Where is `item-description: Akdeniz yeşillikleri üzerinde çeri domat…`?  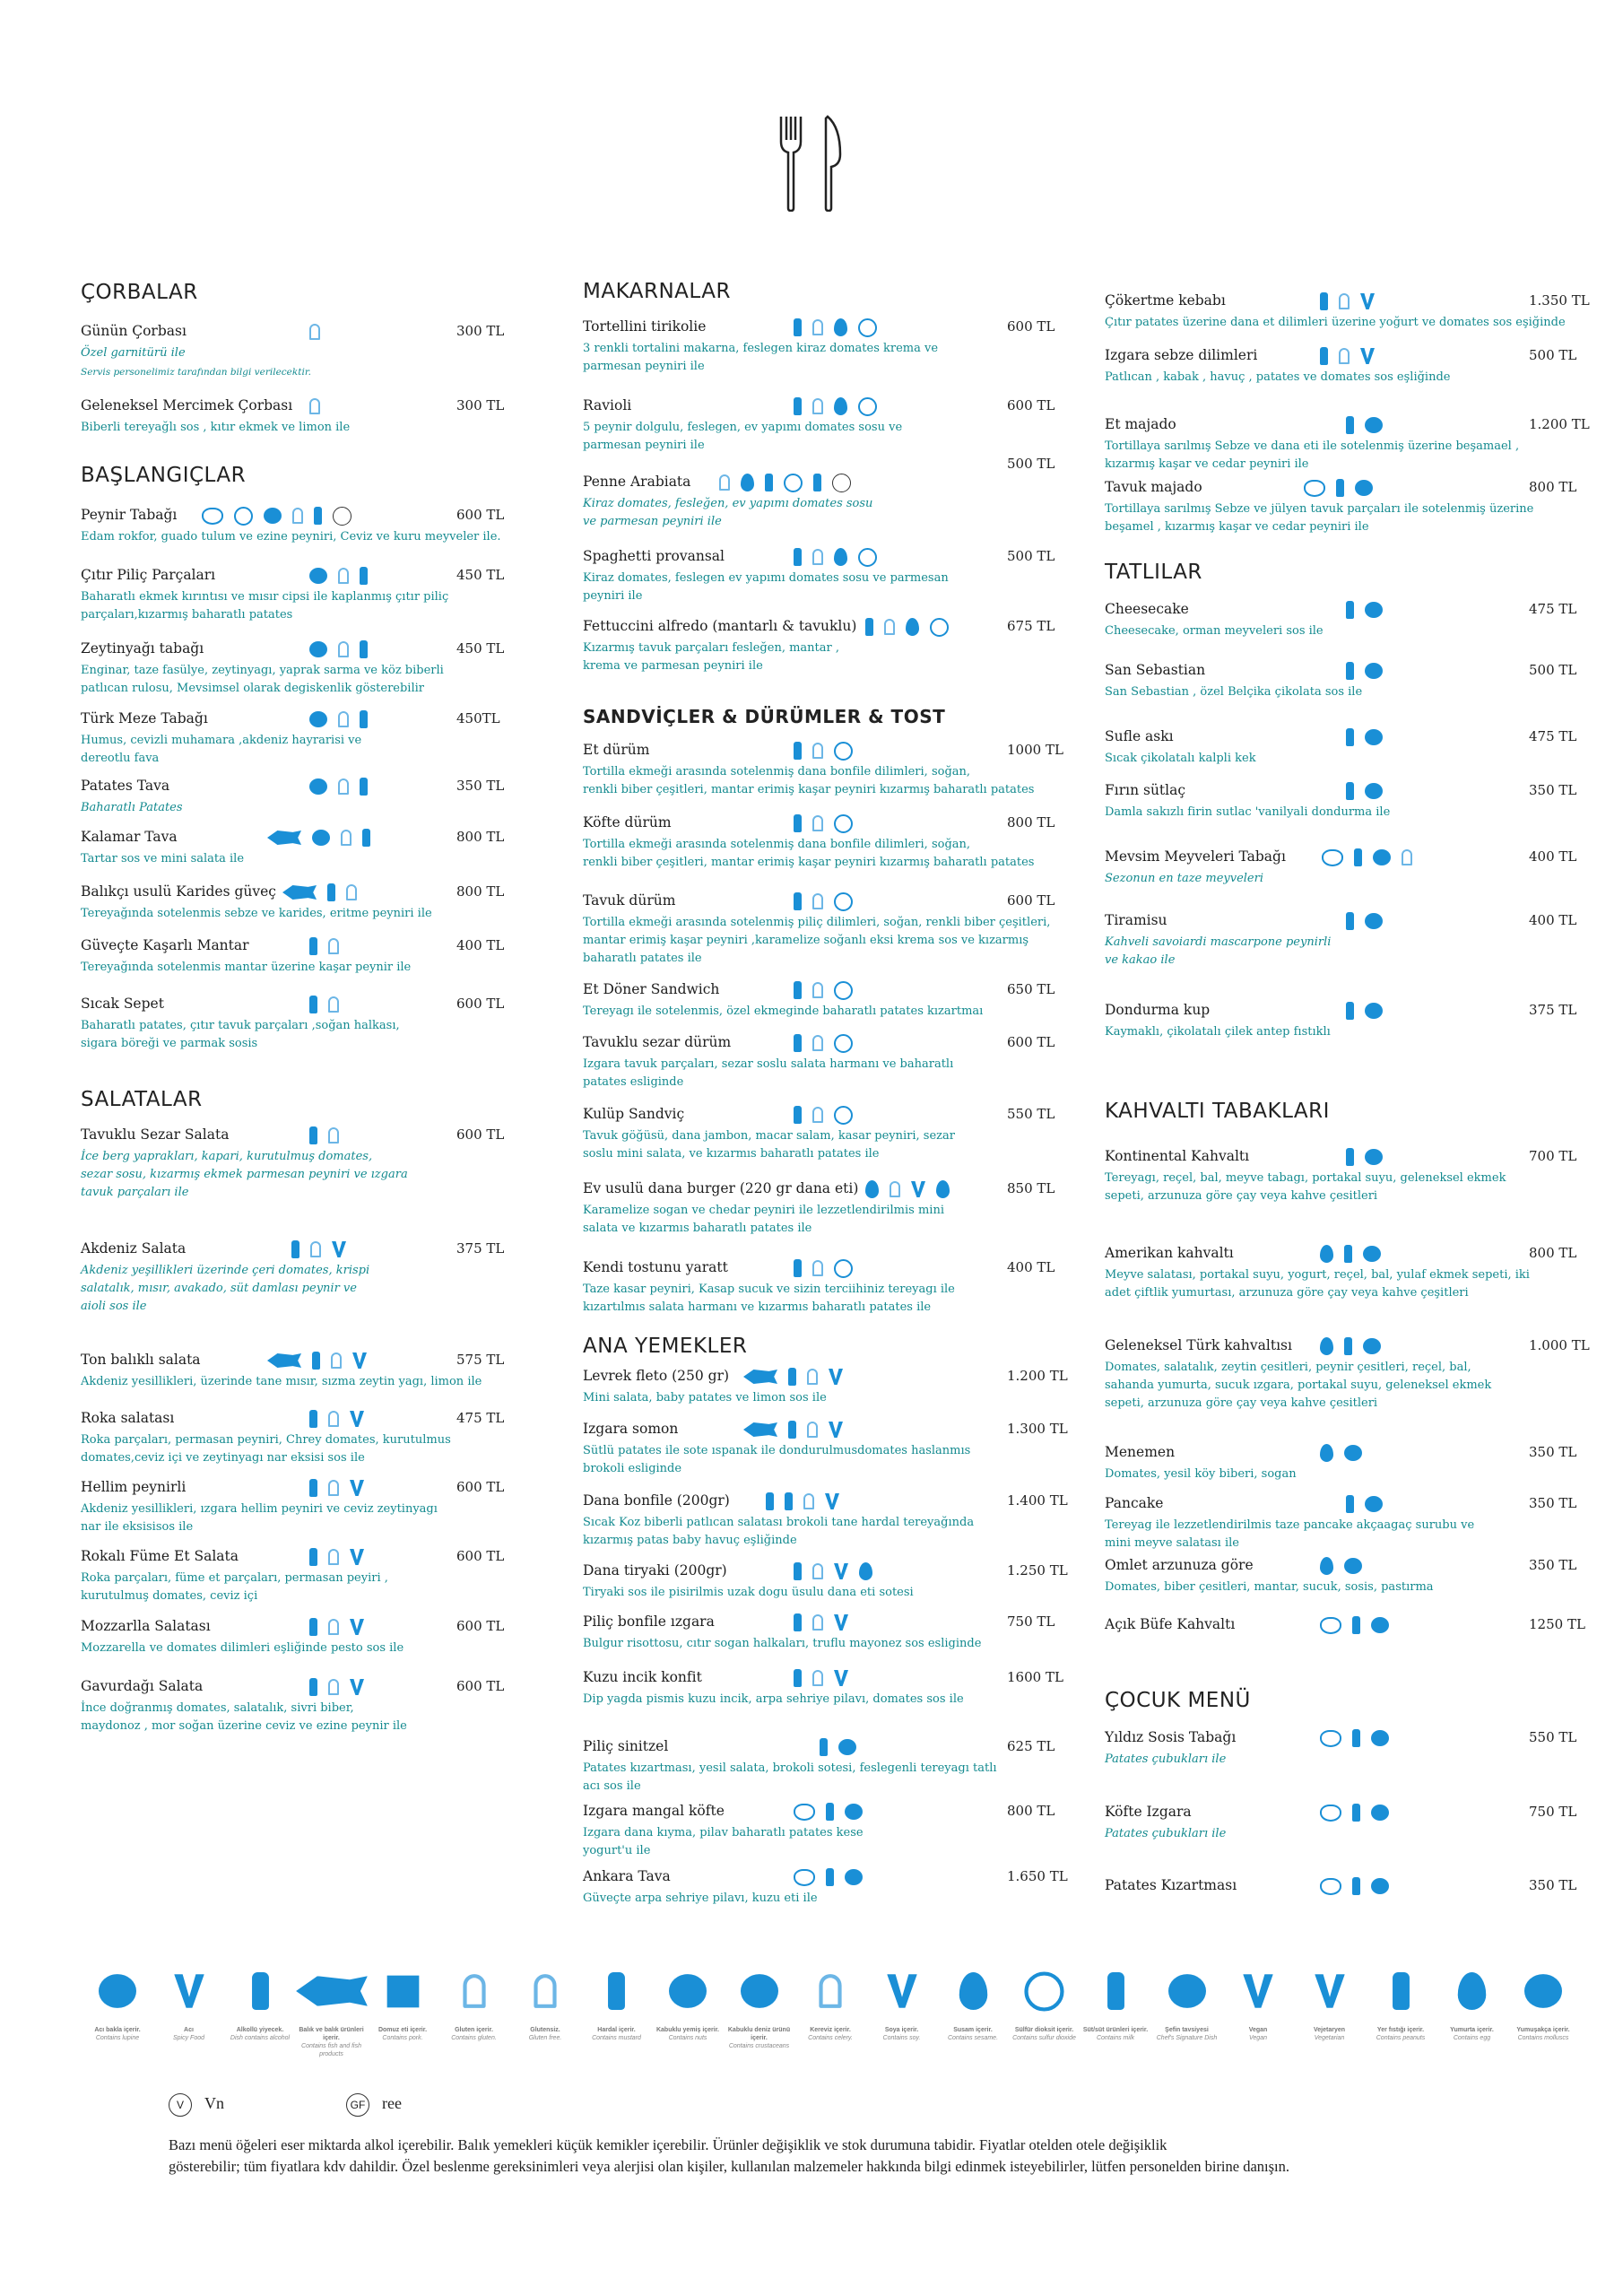
item-description: Akdeniz yeşillikleri üzerinde çeri domat… is located at coordinates (225, 1288).